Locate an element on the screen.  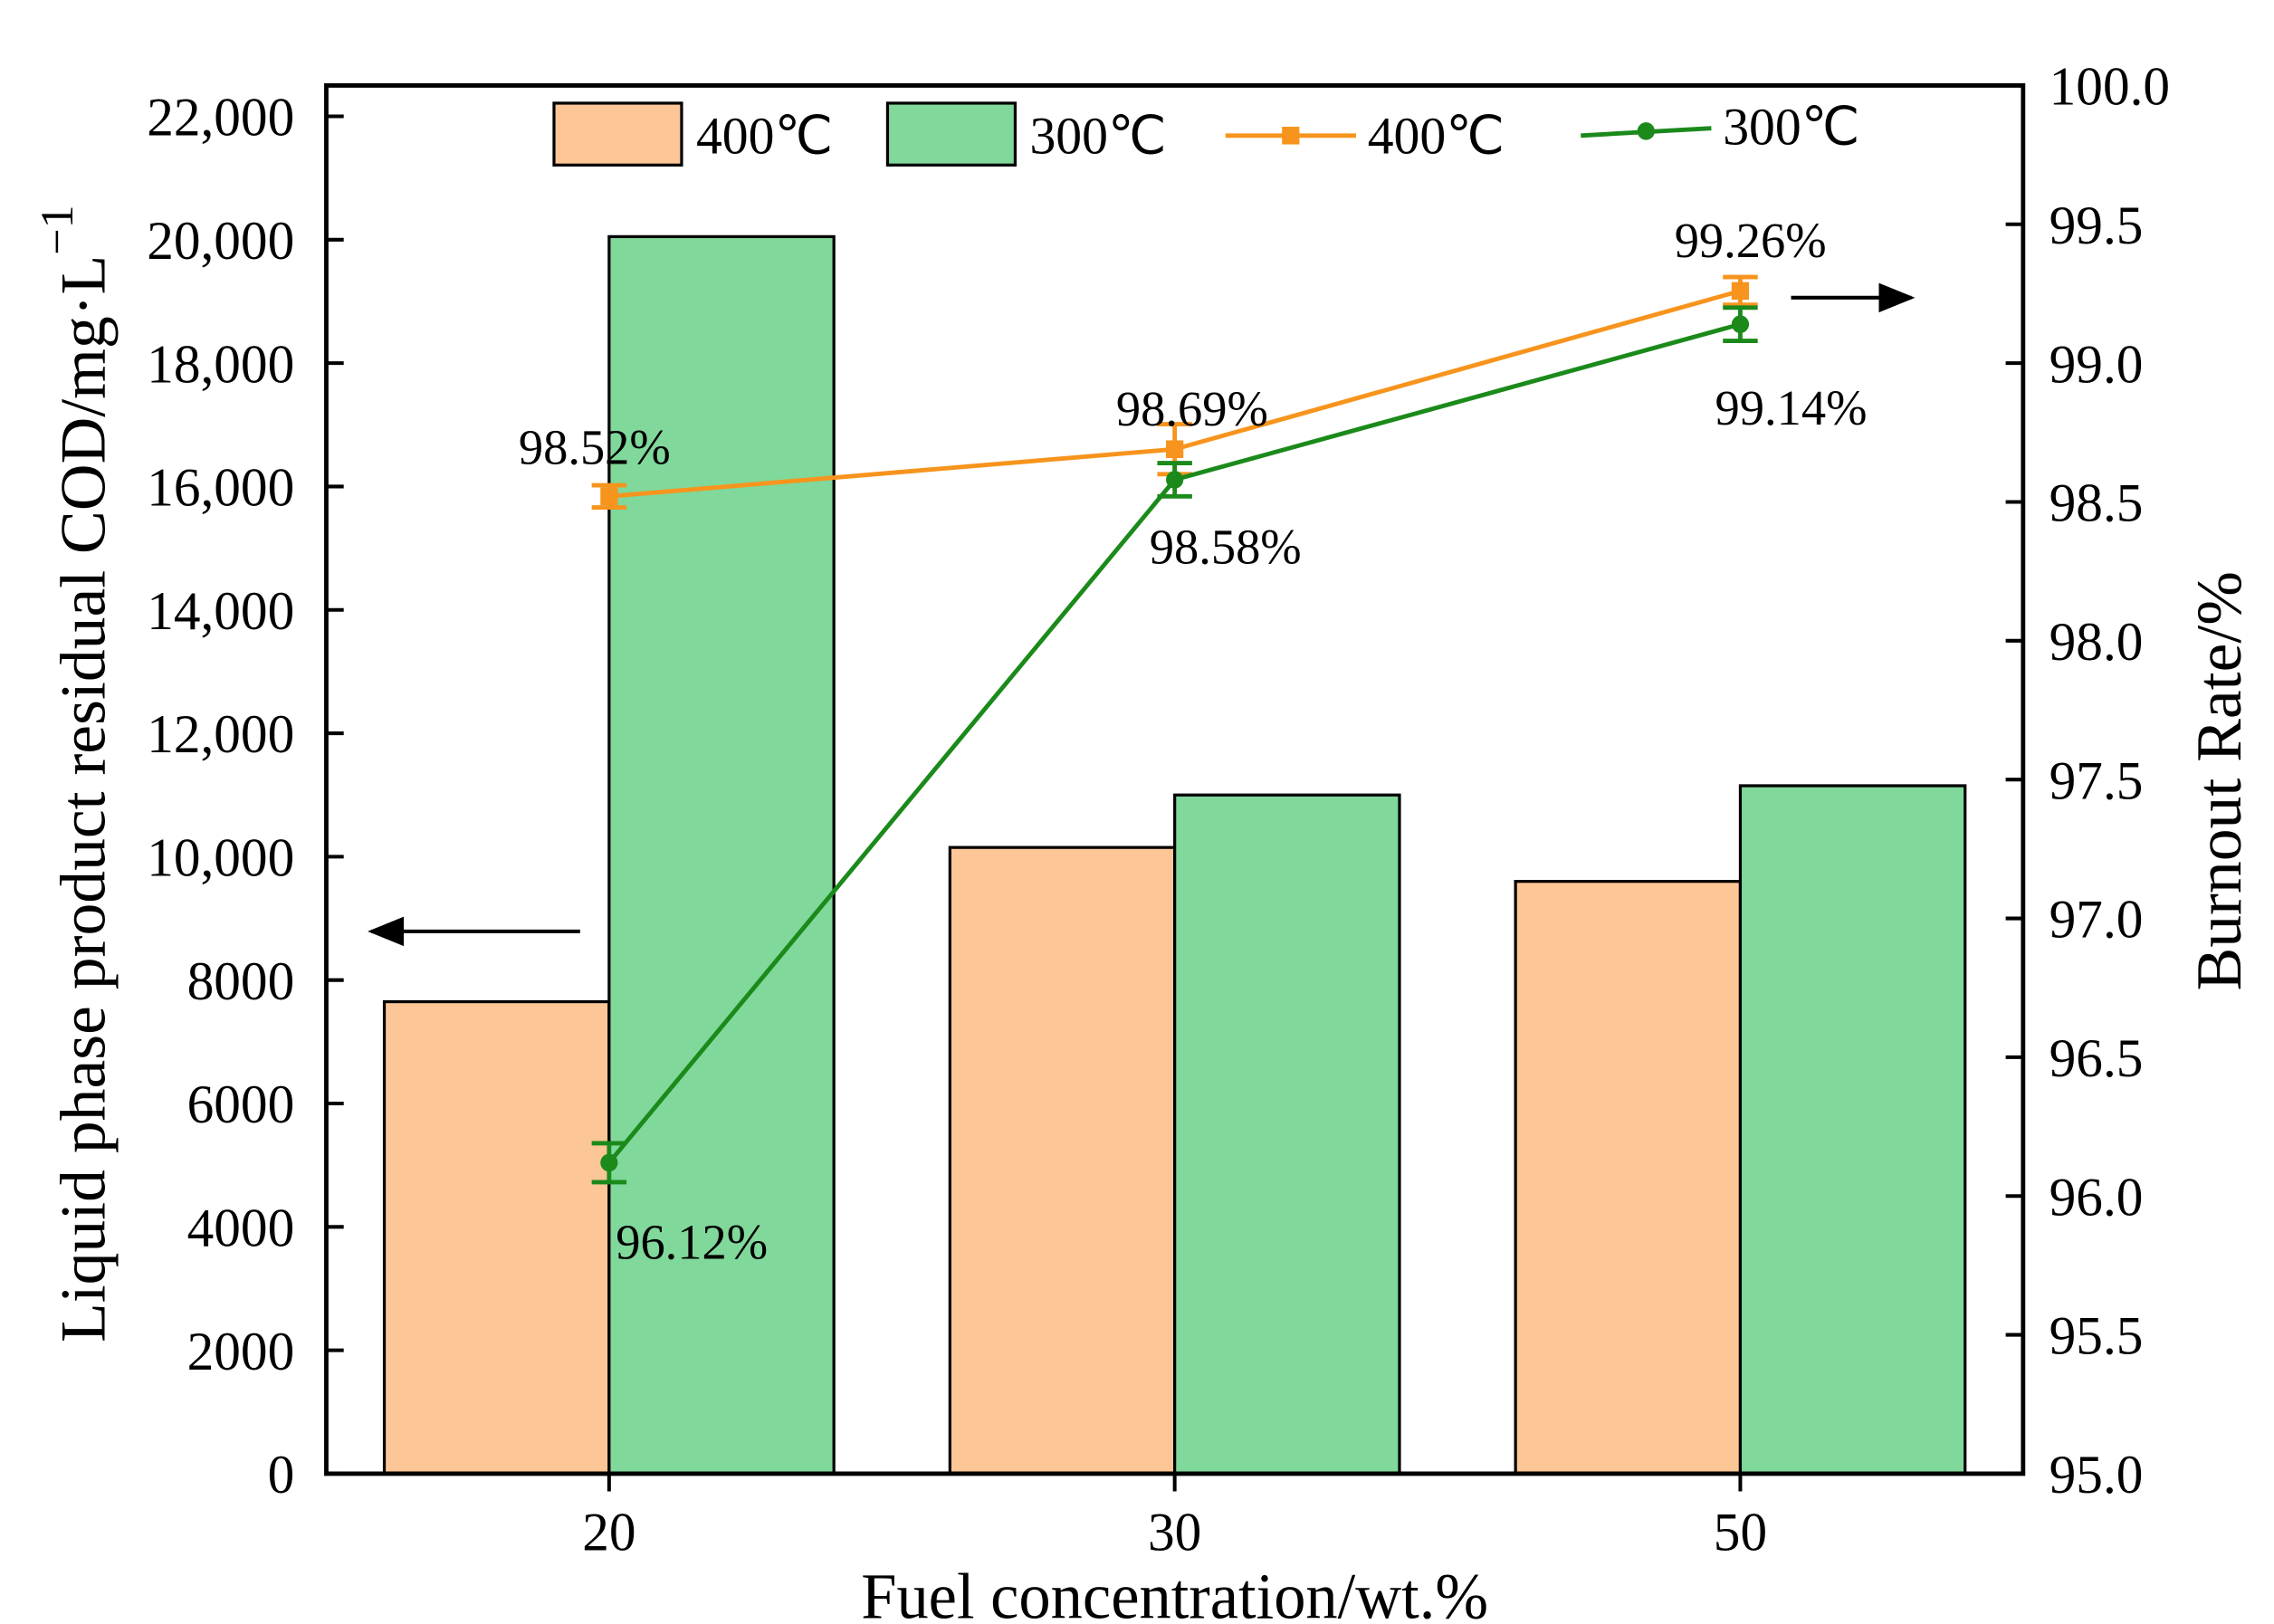
y-tick-label: 0 is located at coordinates (282, 1475).